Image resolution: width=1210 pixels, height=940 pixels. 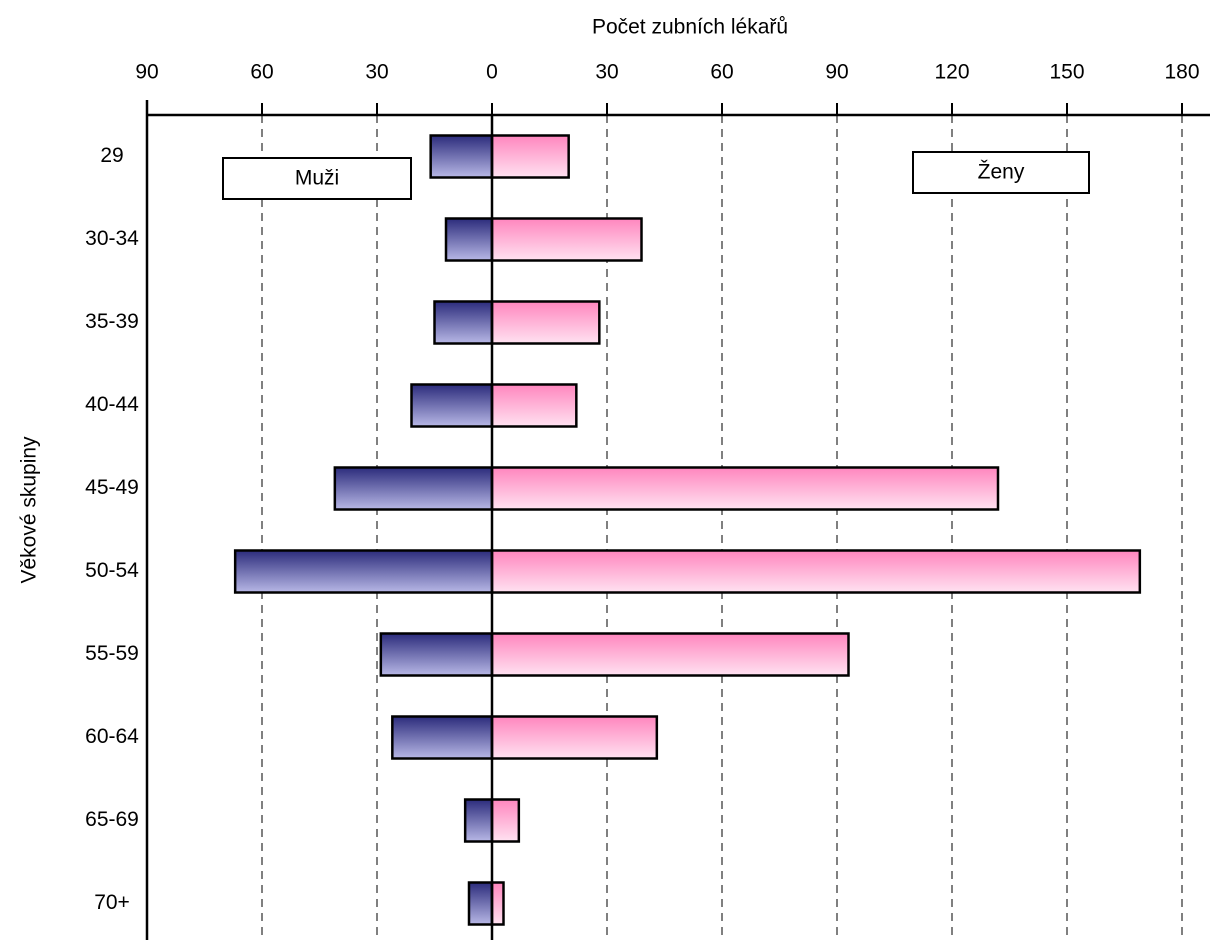 I want to click on chart-title: Počet zubních lékařů, so click(x=690, y=27).